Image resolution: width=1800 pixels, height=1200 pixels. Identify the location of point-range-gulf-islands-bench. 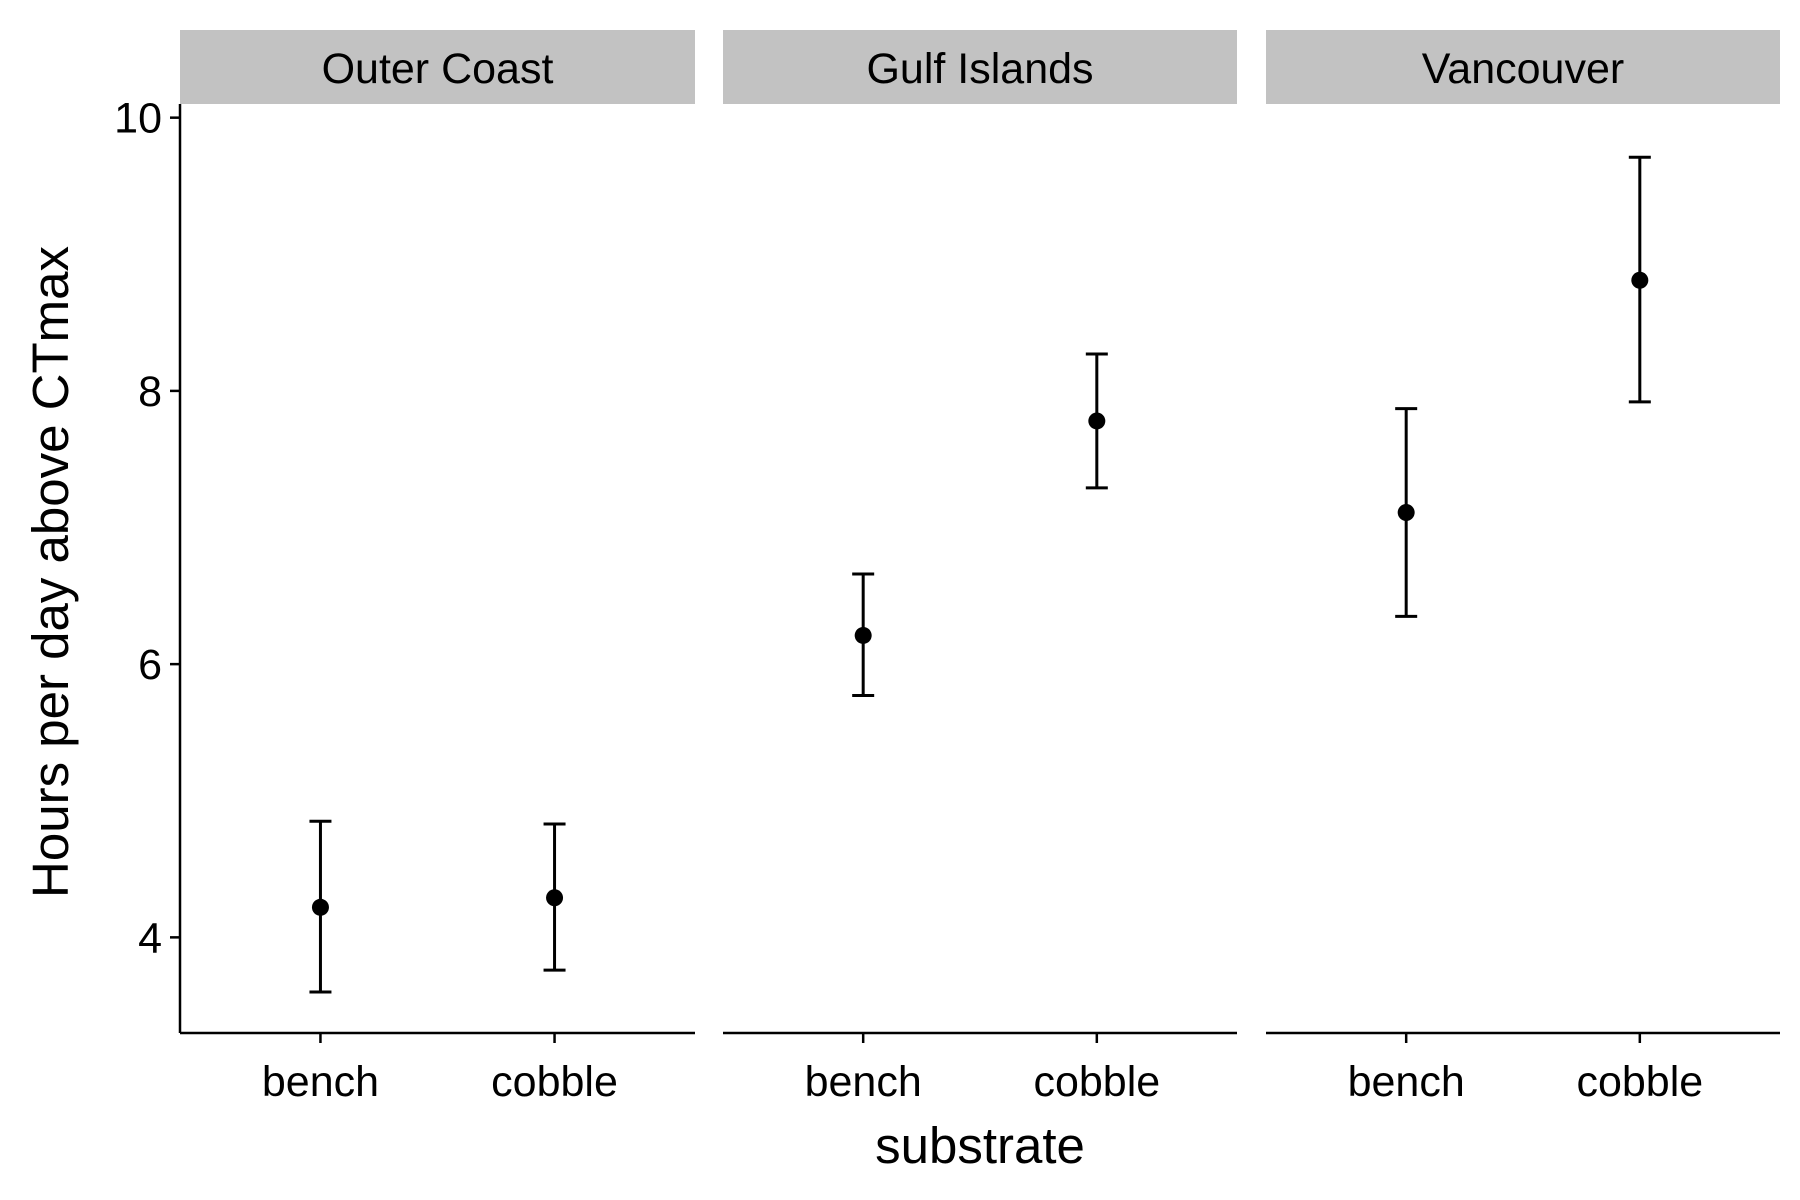
(863, 635).